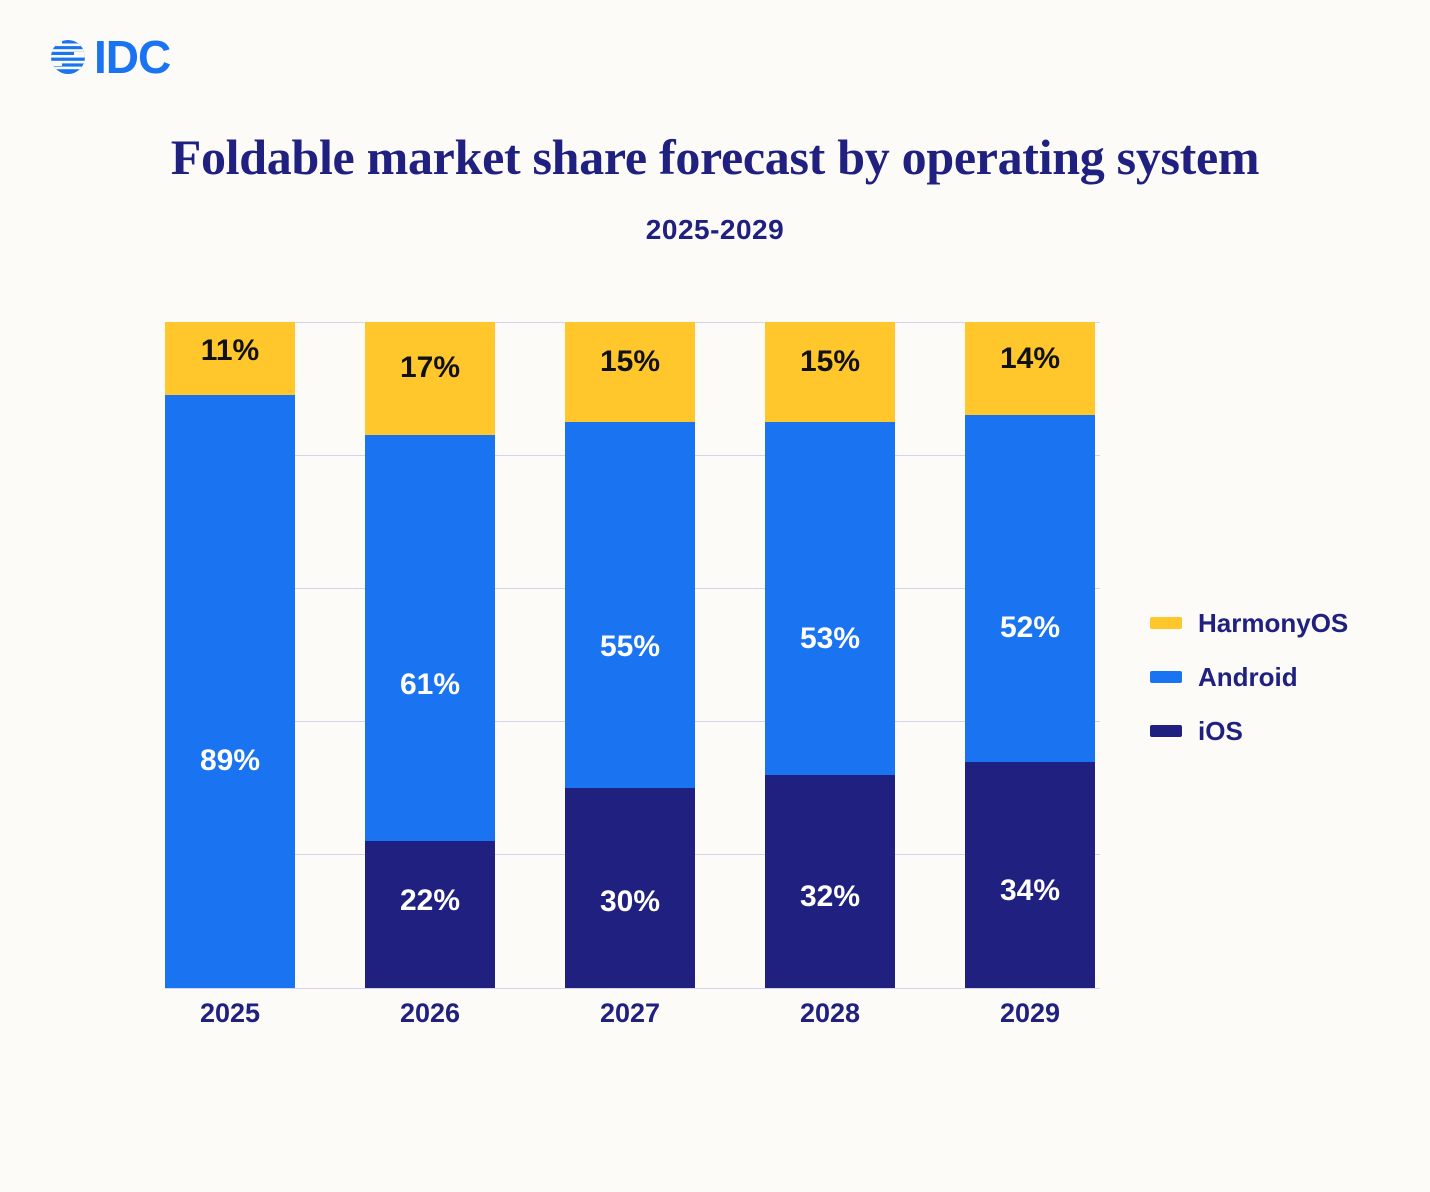 The height and width of the screenshot is (1192, 1430). Describe the element at coordinates (430, 901) in the screenshot. I see `bar-value-label: 22%` at that location.